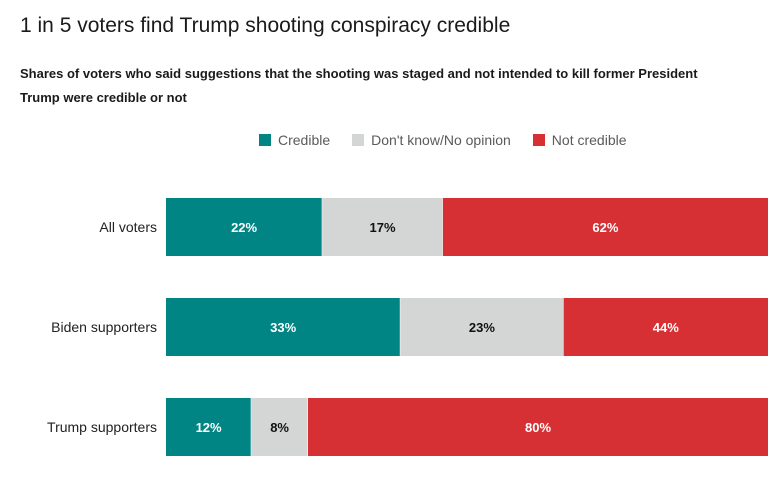 This screenshot has width=768, height=479. I want to click on value-label-biden-supporters-not-credible: 44%, so click(666, 327).